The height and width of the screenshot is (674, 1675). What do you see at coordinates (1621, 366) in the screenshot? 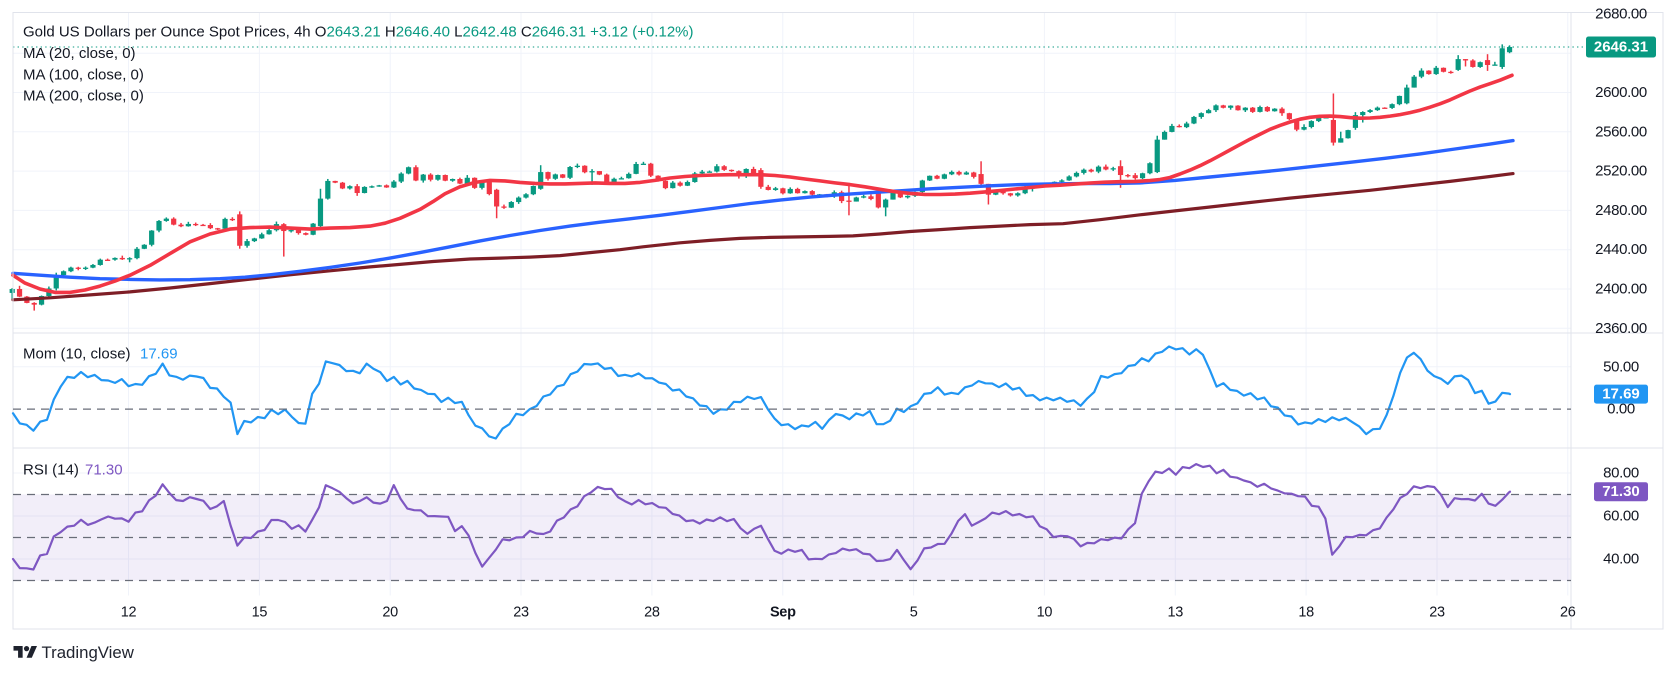
I see `svg-text: 50.00` at bounding box center [1621, 366].